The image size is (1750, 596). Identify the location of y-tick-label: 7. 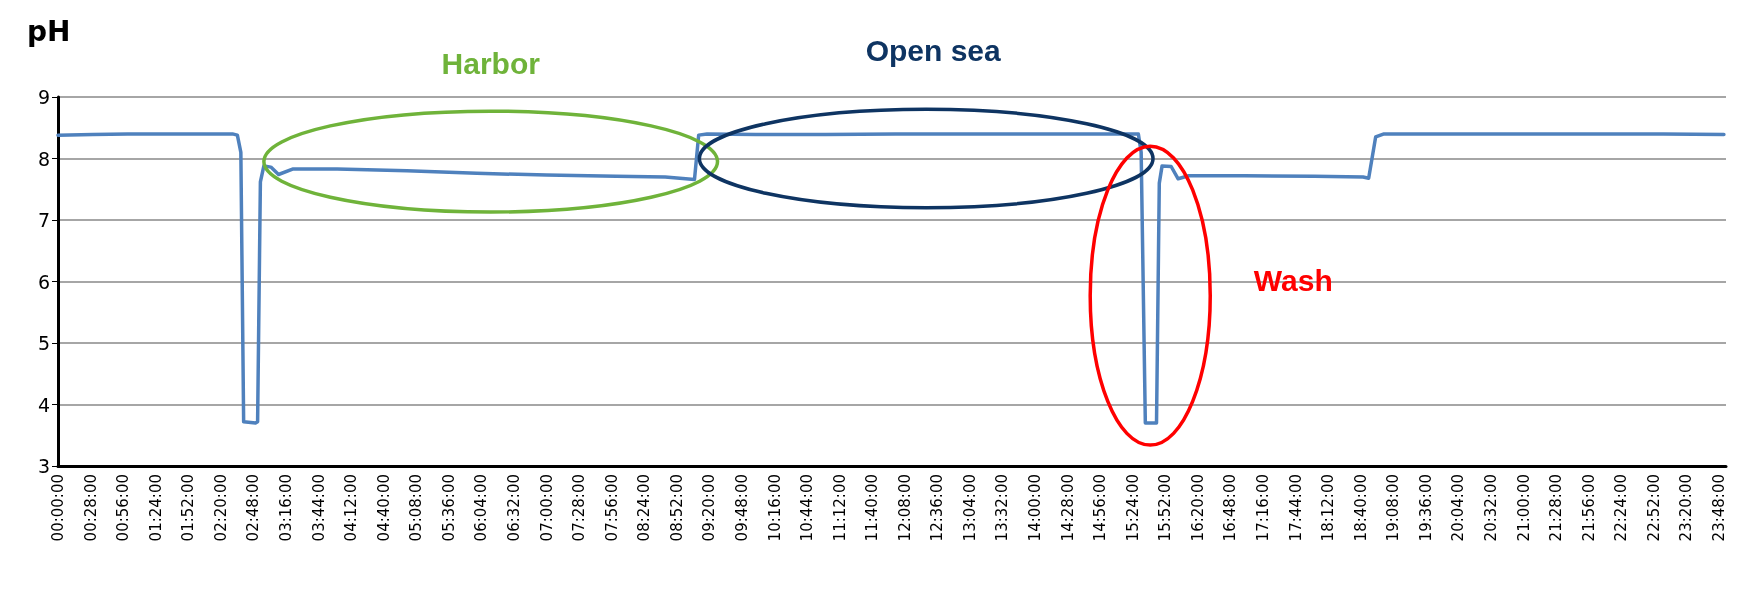
(43, 220).